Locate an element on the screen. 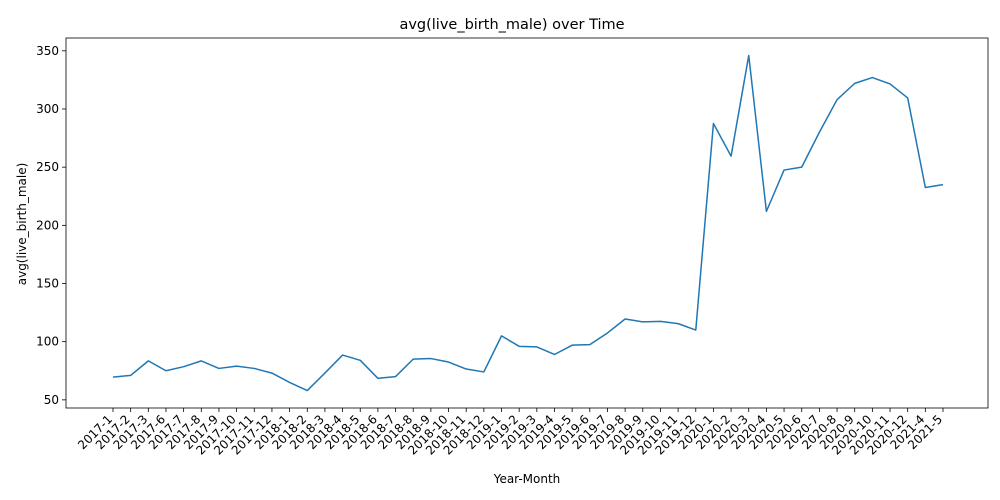 The height and width of the screenshot is (500, 1000). y-tick-label: 250 is located at coordinates (47, 167).